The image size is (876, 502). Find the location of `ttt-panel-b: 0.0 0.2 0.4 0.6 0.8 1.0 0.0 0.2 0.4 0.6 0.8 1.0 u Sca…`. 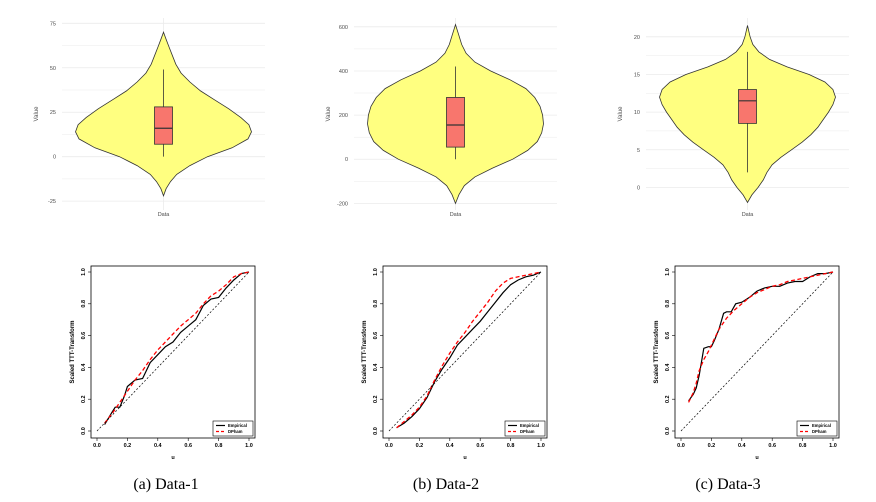

ttt-panel-b: 0.0 0.2 0.4 0.6 0.8 1.0 0.0 0.2 0.4 0.6 0.8 1.0 u Sca… is located at coordinates (438, 362).